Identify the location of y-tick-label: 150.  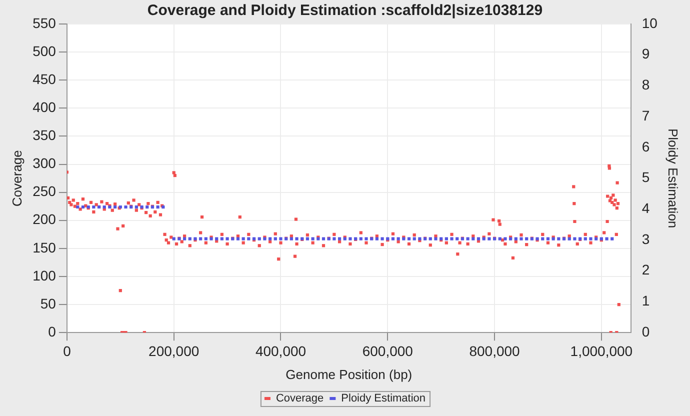
(44, 247).